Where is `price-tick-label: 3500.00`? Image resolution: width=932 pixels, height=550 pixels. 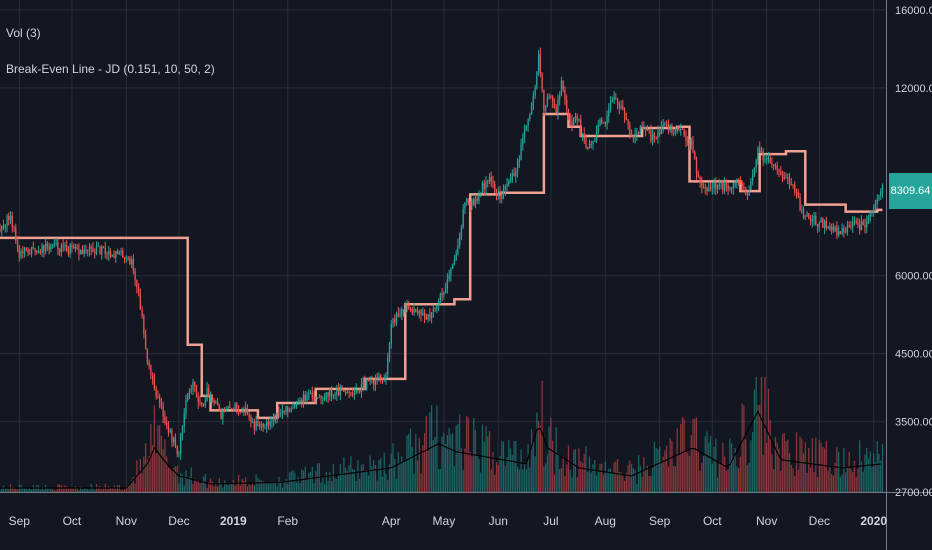
price-tick-label: 3500.00 is located at coordinates (913, 423).